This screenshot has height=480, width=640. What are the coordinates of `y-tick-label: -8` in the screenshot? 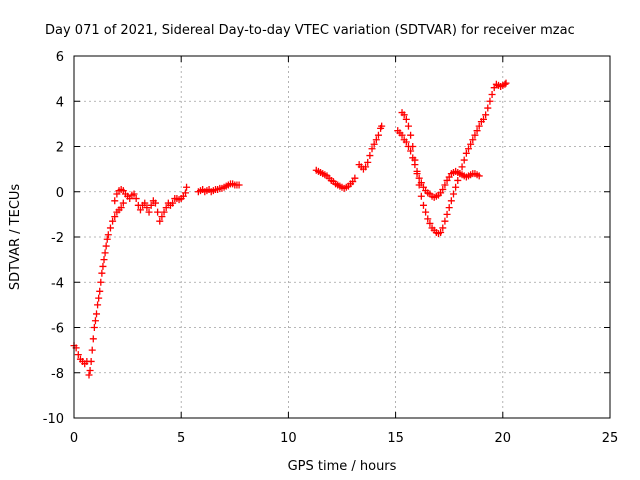 It's located at (57, 374).